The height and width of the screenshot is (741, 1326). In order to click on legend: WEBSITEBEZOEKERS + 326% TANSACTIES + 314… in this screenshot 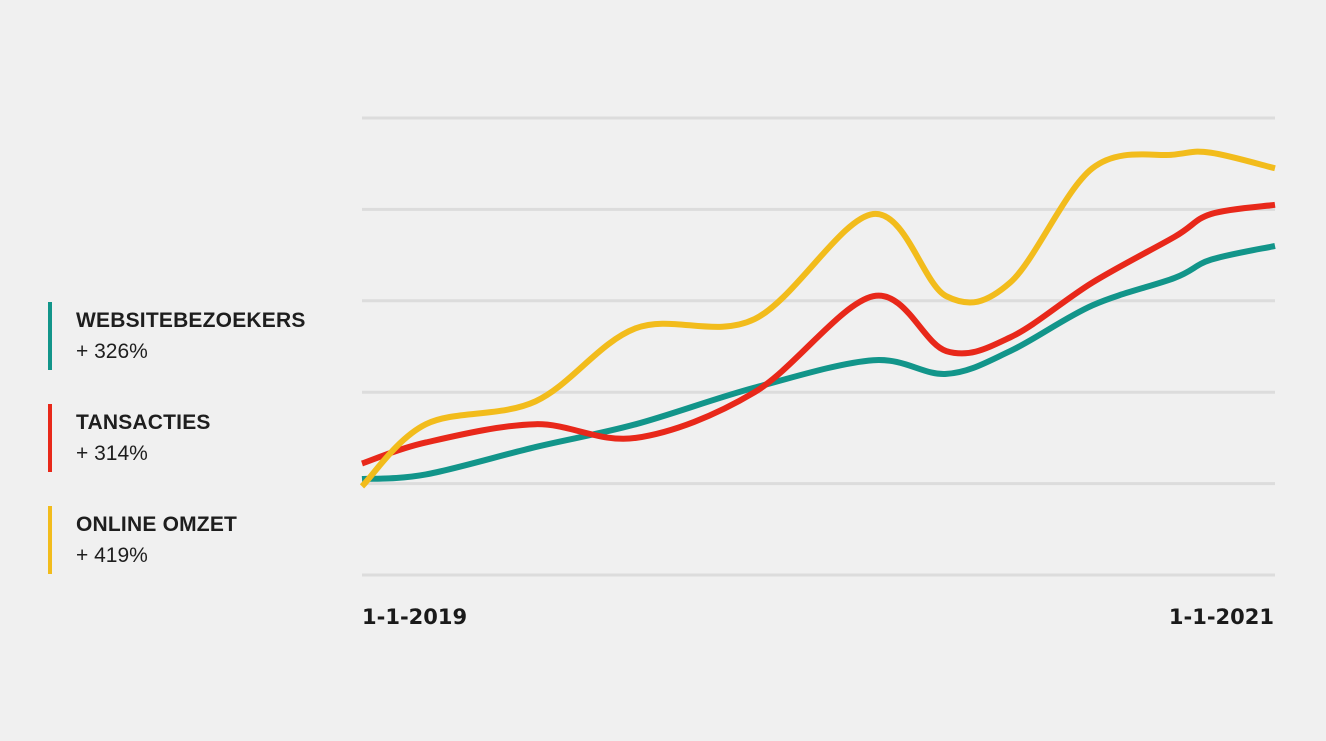, I will do `click(198, 455)`.